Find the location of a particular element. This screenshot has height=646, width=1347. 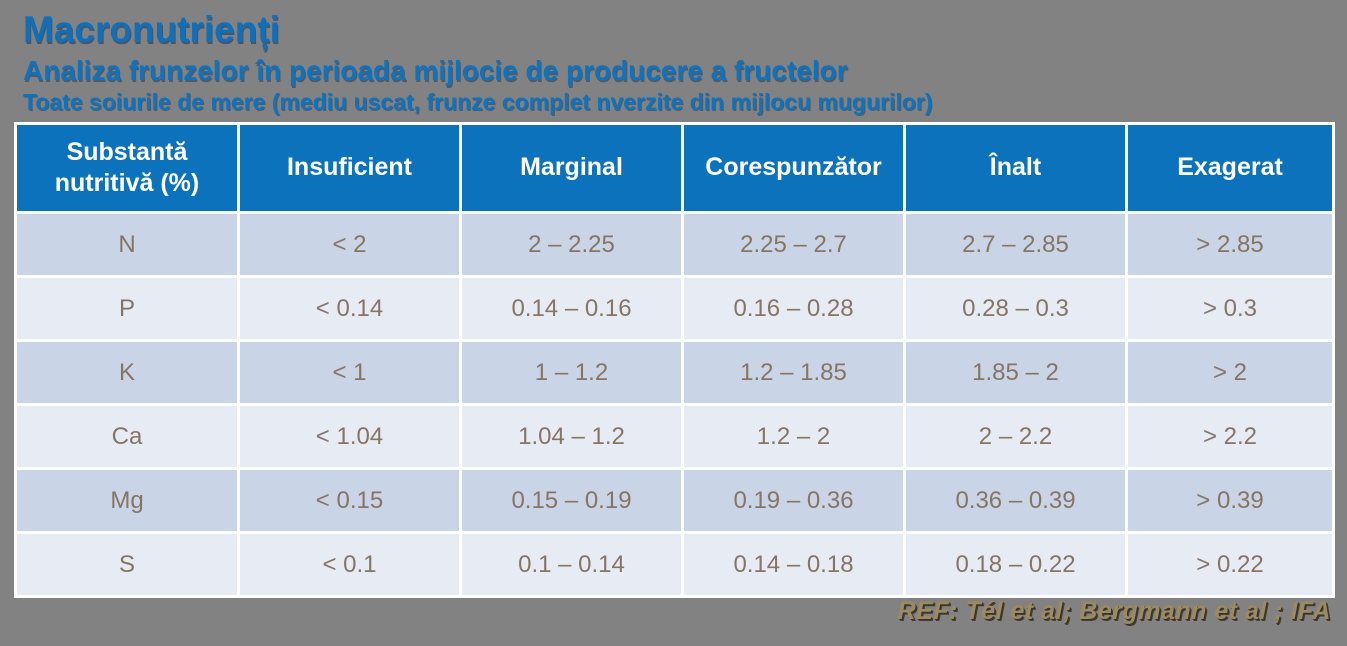

table-cell: 0.19 – 0.36 is located at coordinates (793, 500).